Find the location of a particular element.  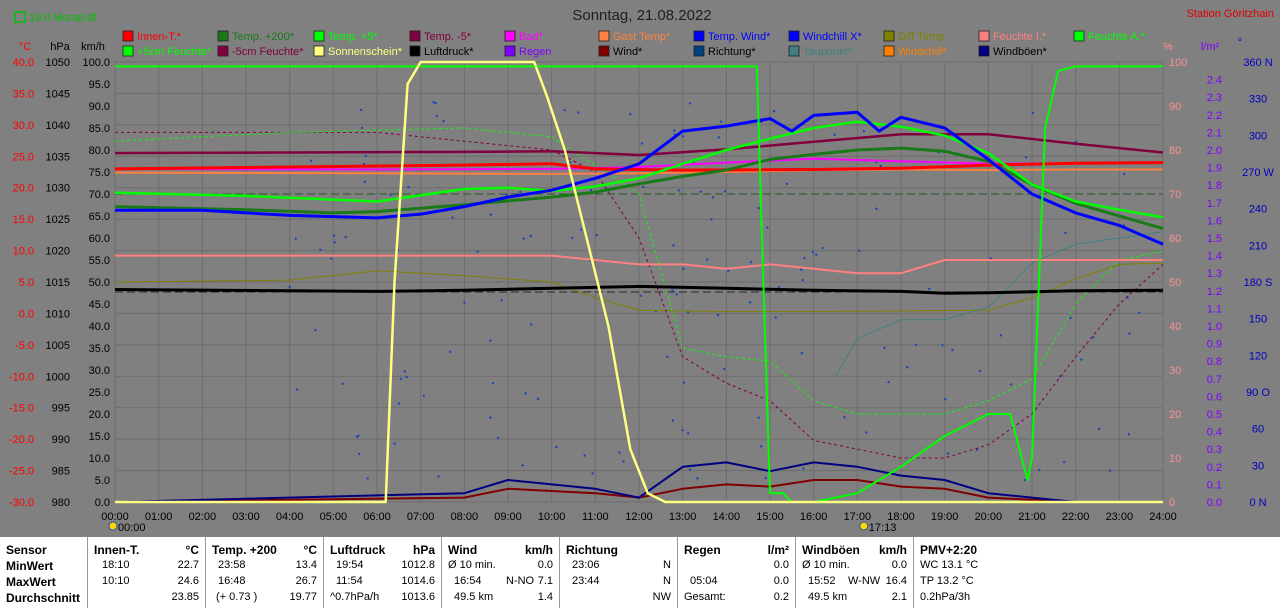

legend-label: Innen-T.* is located at coordinates (159, 37).